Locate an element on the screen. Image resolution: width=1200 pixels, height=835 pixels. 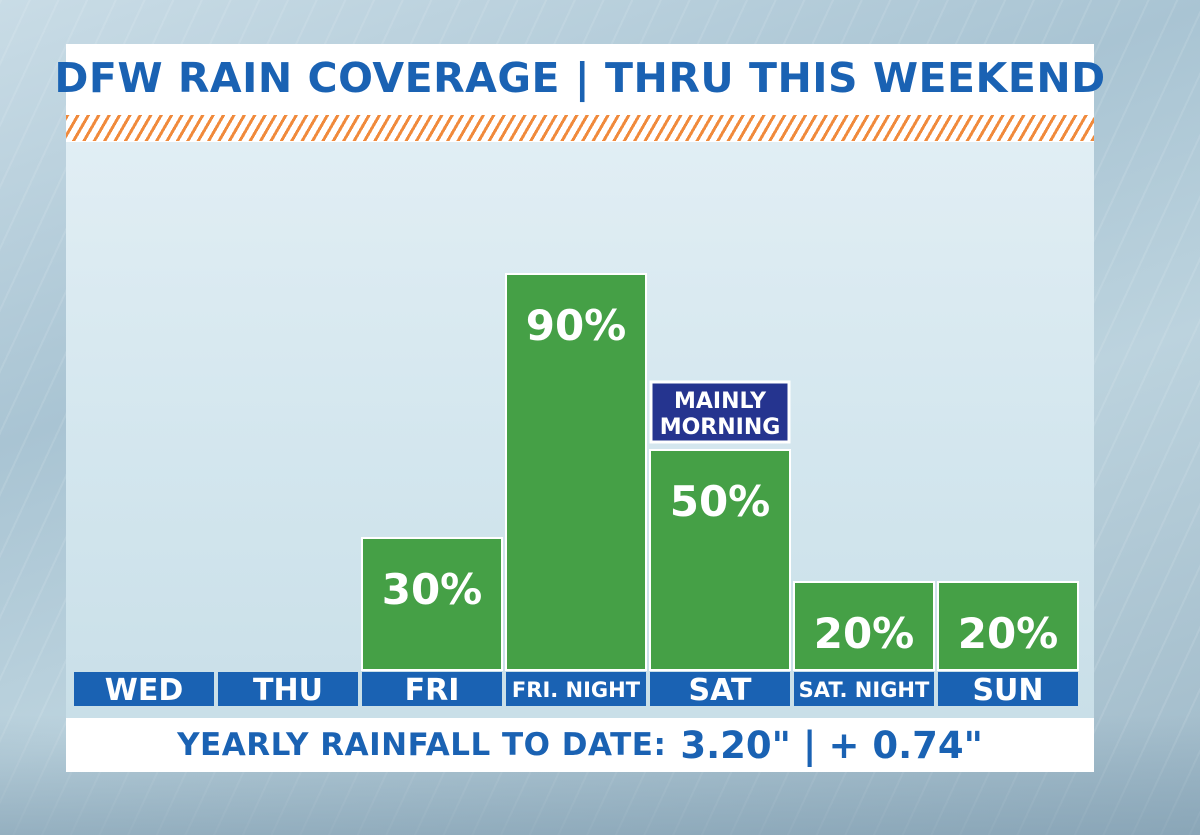
yearly-rainfall-label: YEARLY RAINFALL TO DATE: is located at coordinates (422, 745).